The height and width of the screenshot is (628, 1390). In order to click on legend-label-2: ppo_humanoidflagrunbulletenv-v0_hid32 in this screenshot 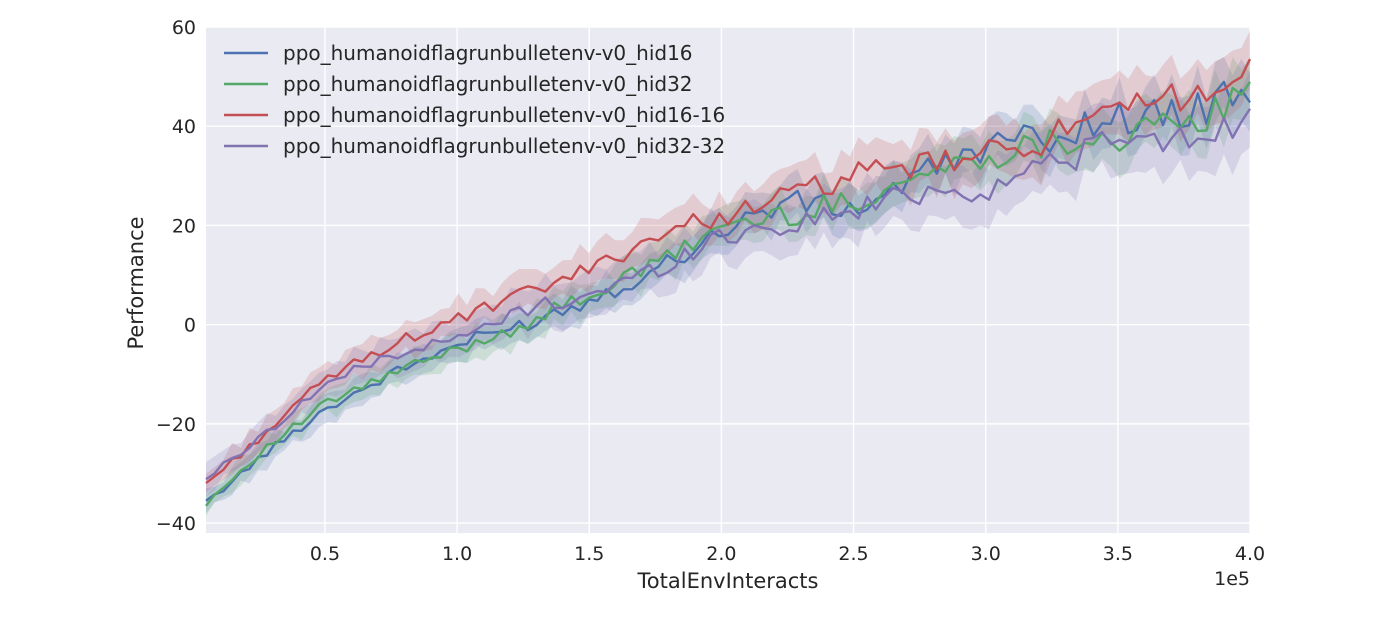, I will do `click(488, 84)`.